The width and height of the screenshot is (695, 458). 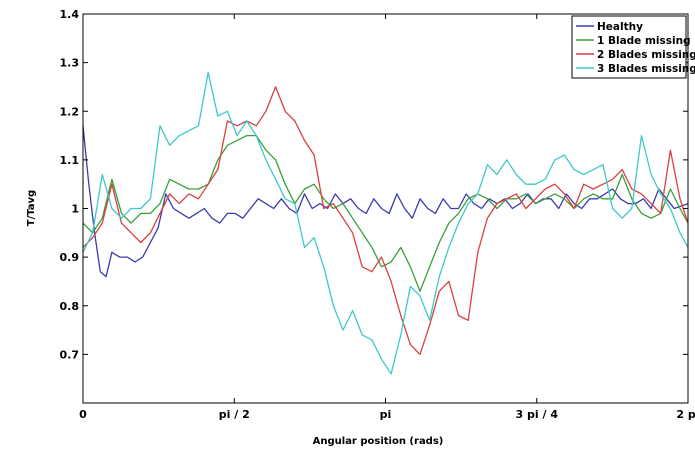 I want to click on x-tick-label: 0, so click(x=83, y=414).